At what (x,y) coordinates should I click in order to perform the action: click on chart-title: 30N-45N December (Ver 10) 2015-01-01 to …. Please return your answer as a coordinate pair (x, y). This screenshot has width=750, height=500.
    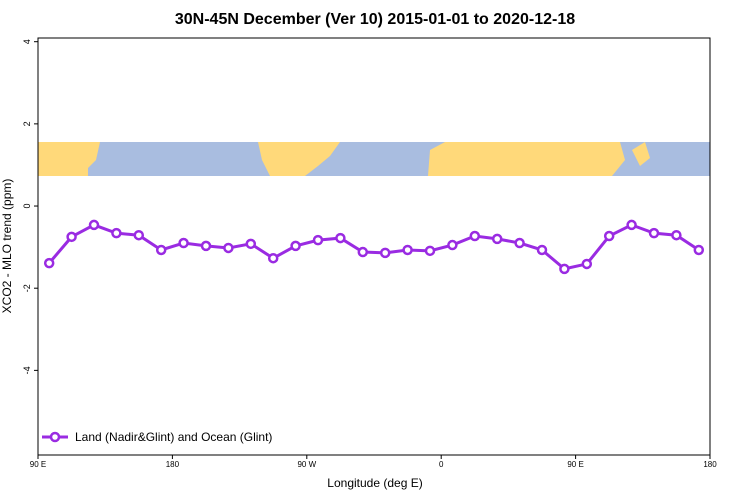
    Looking at the image, I should click on (375, 19).